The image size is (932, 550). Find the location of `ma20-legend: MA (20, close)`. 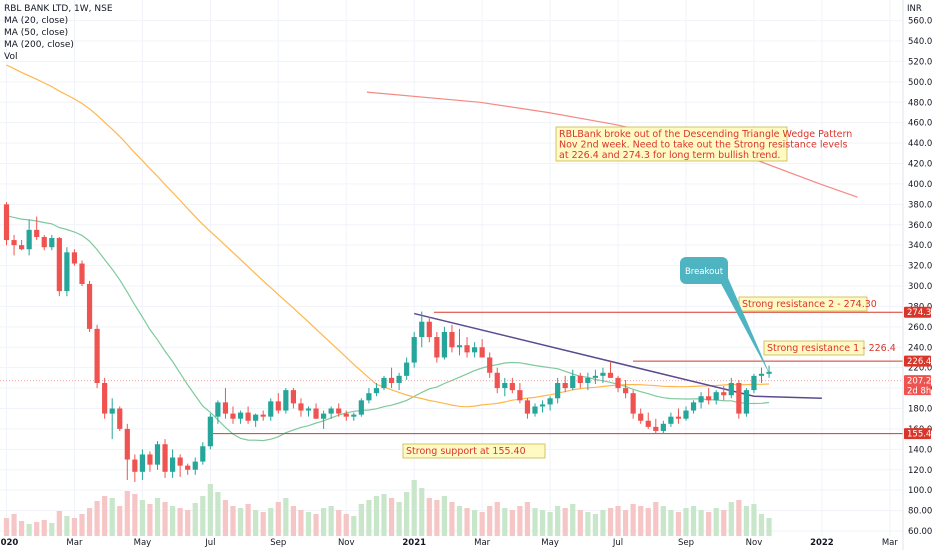

ma20-legend: MA (20, close) is located at coordinates (36, 21).